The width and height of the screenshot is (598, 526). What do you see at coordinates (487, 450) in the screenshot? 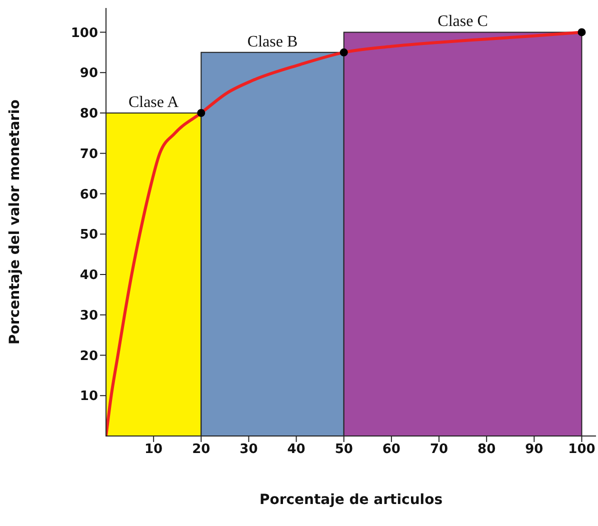
I see `x-tick-label: 80` at bounding box center [487, 450].